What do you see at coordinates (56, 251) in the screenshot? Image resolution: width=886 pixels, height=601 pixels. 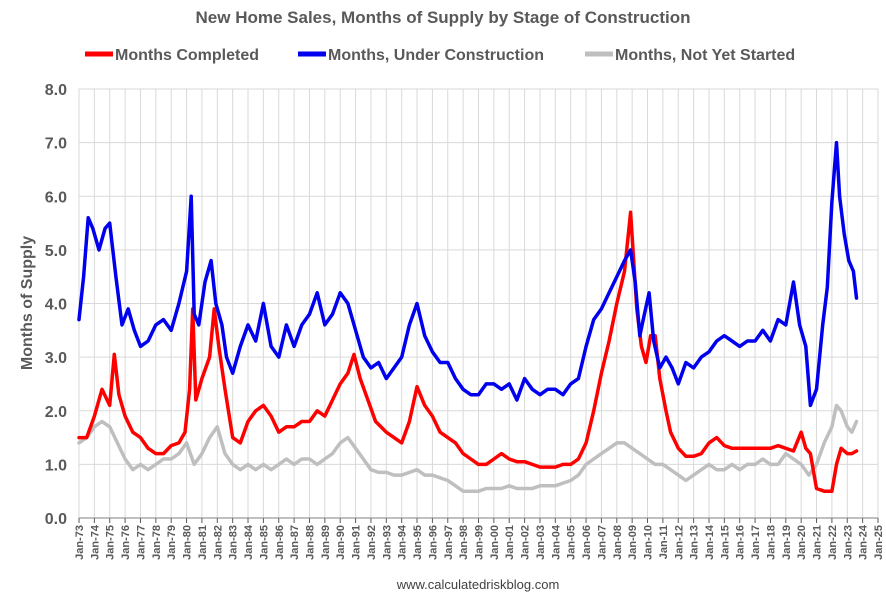 I see `y-tick-label: 5.0` at bounding box center [56, 251].